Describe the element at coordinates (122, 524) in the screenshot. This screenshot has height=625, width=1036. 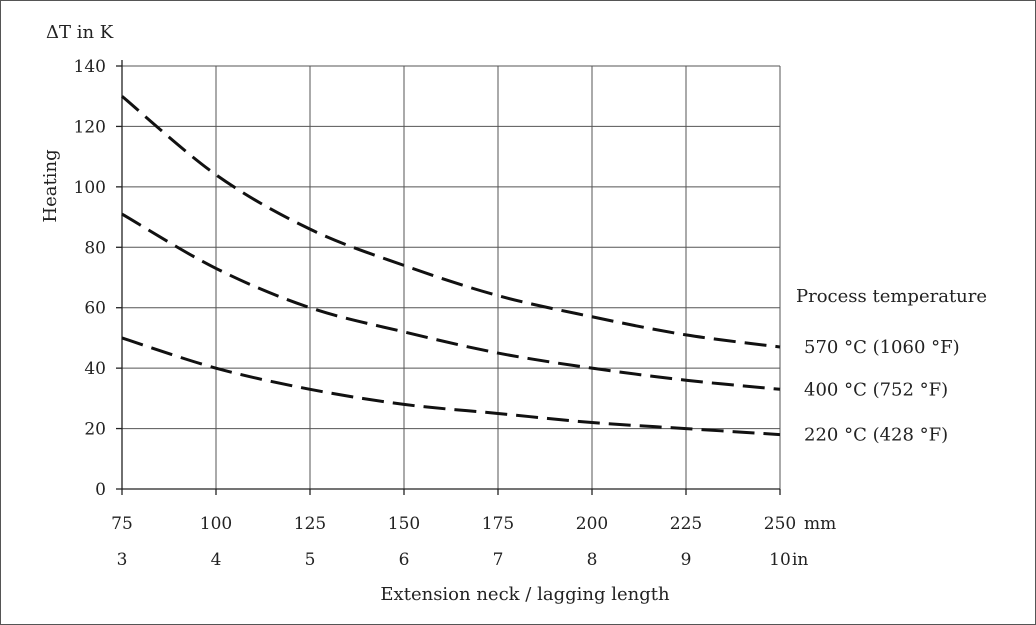
I see `x-tick-label-mm: 75` at that location.